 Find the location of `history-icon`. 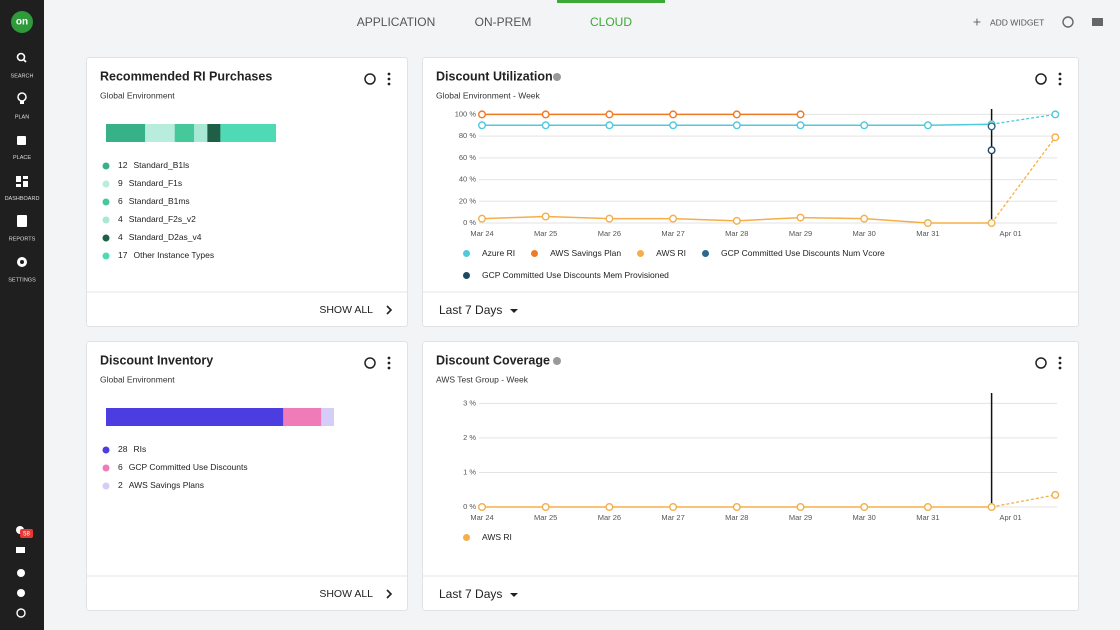

history-icon is located at coordinates (1068, 22).